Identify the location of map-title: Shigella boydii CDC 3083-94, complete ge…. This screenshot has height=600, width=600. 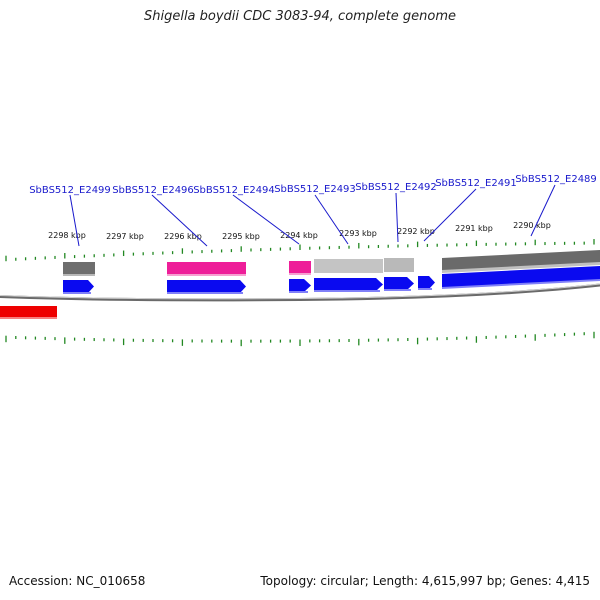
(300, 16).